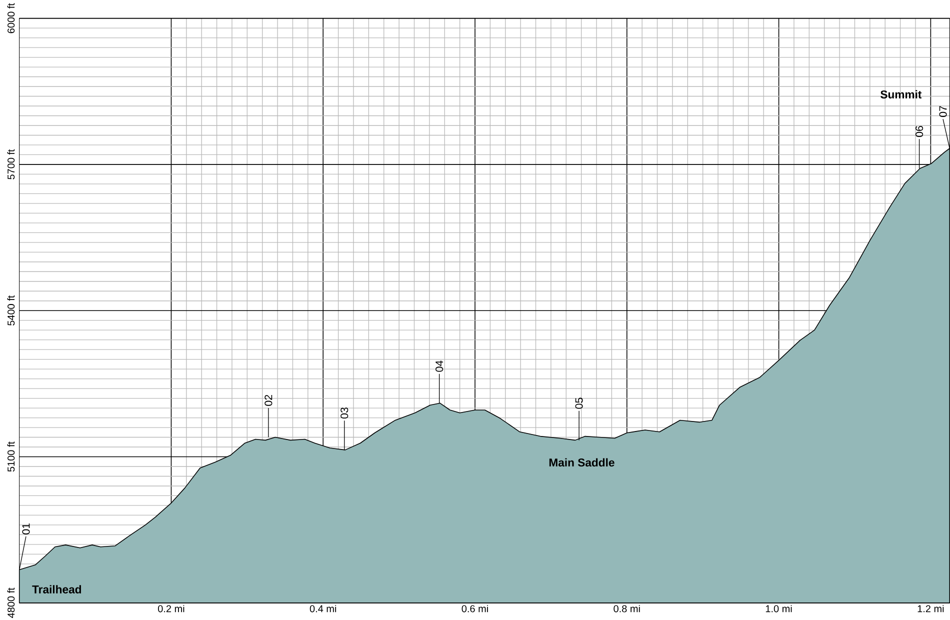  I want to click on annotation: 06, so click(920, 131).